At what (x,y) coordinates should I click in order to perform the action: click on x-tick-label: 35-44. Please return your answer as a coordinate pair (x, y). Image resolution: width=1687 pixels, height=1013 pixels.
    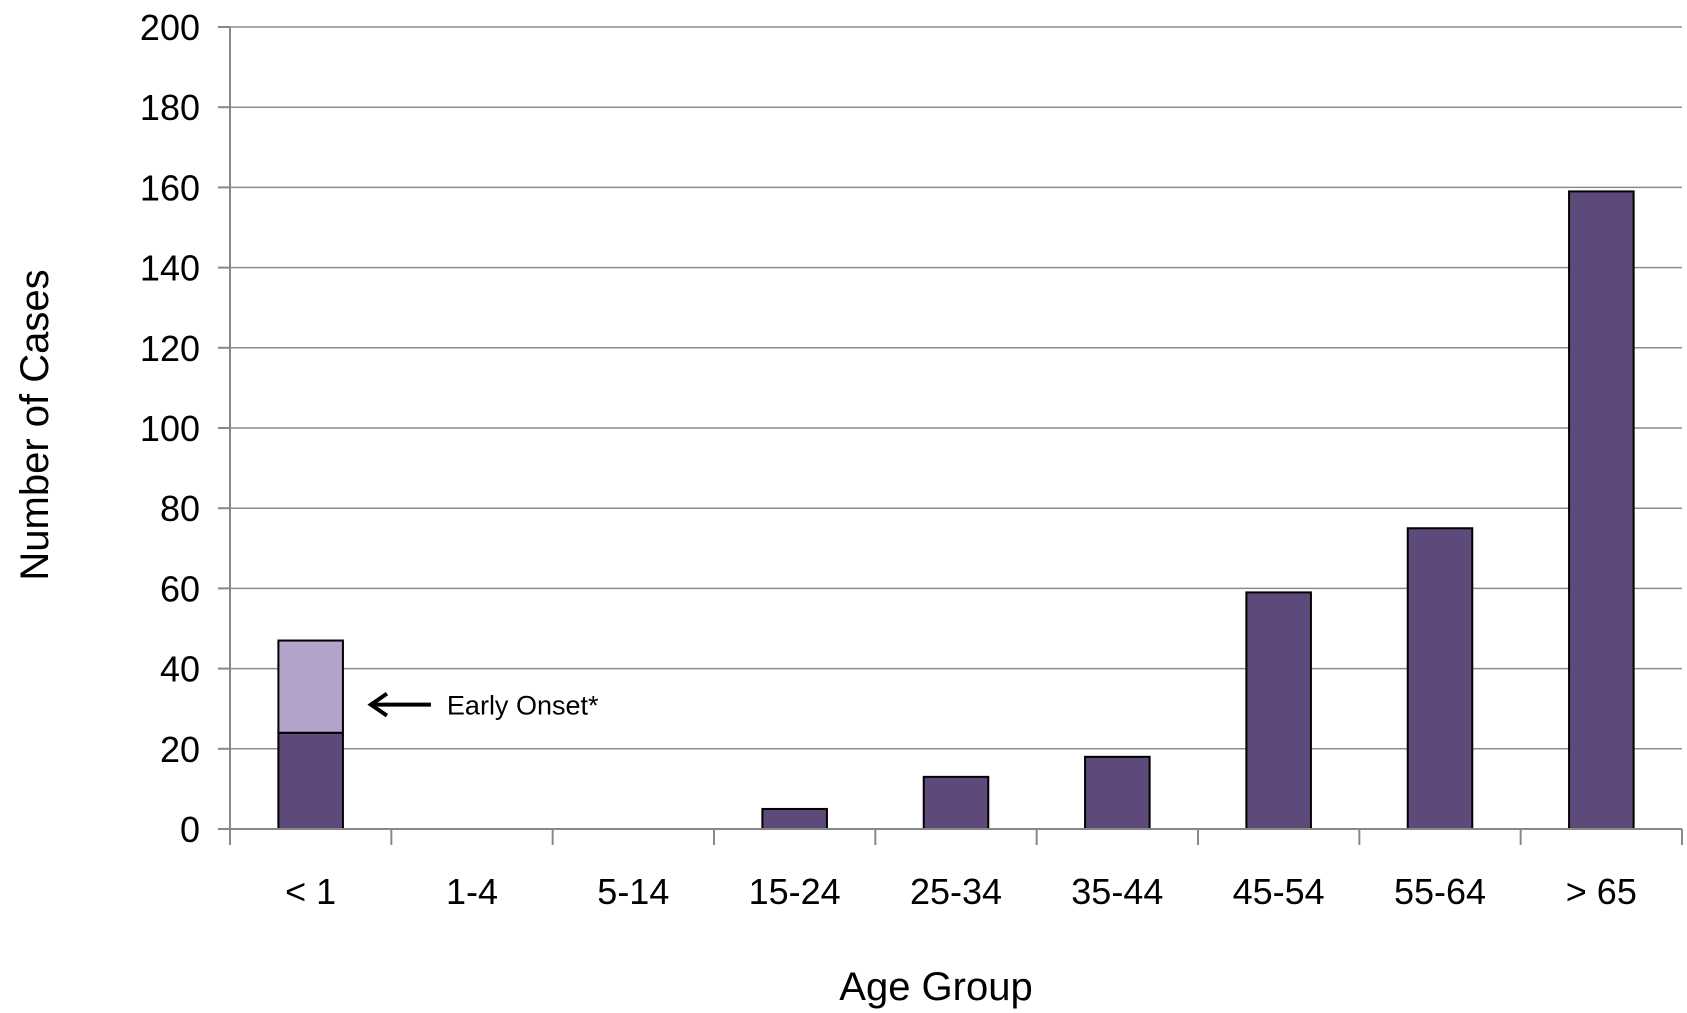
    Looking at the image, I should click on (1117, 891).